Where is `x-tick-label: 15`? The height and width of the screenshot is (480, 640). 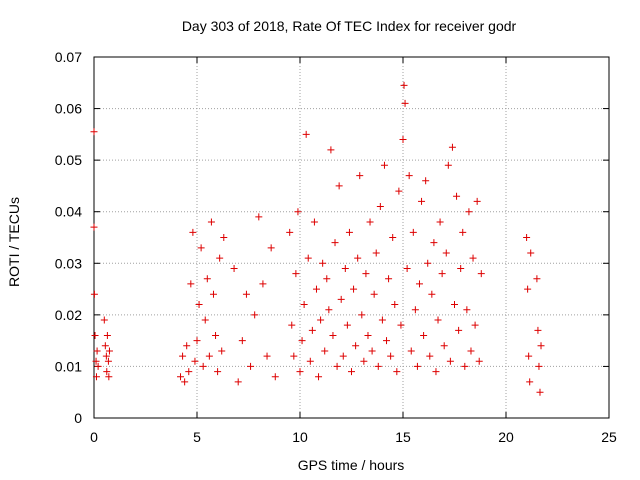
x-tick-label: 15 is located at coordinates (403, 437).